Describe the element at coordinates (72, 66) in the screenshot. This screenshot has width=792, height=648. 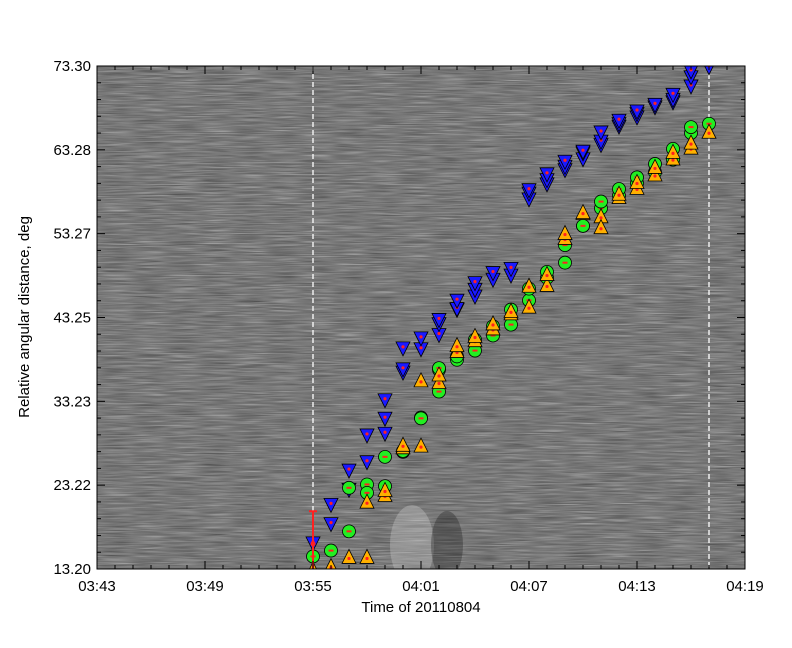
I see `y-tick-label: 73.30` at that location.